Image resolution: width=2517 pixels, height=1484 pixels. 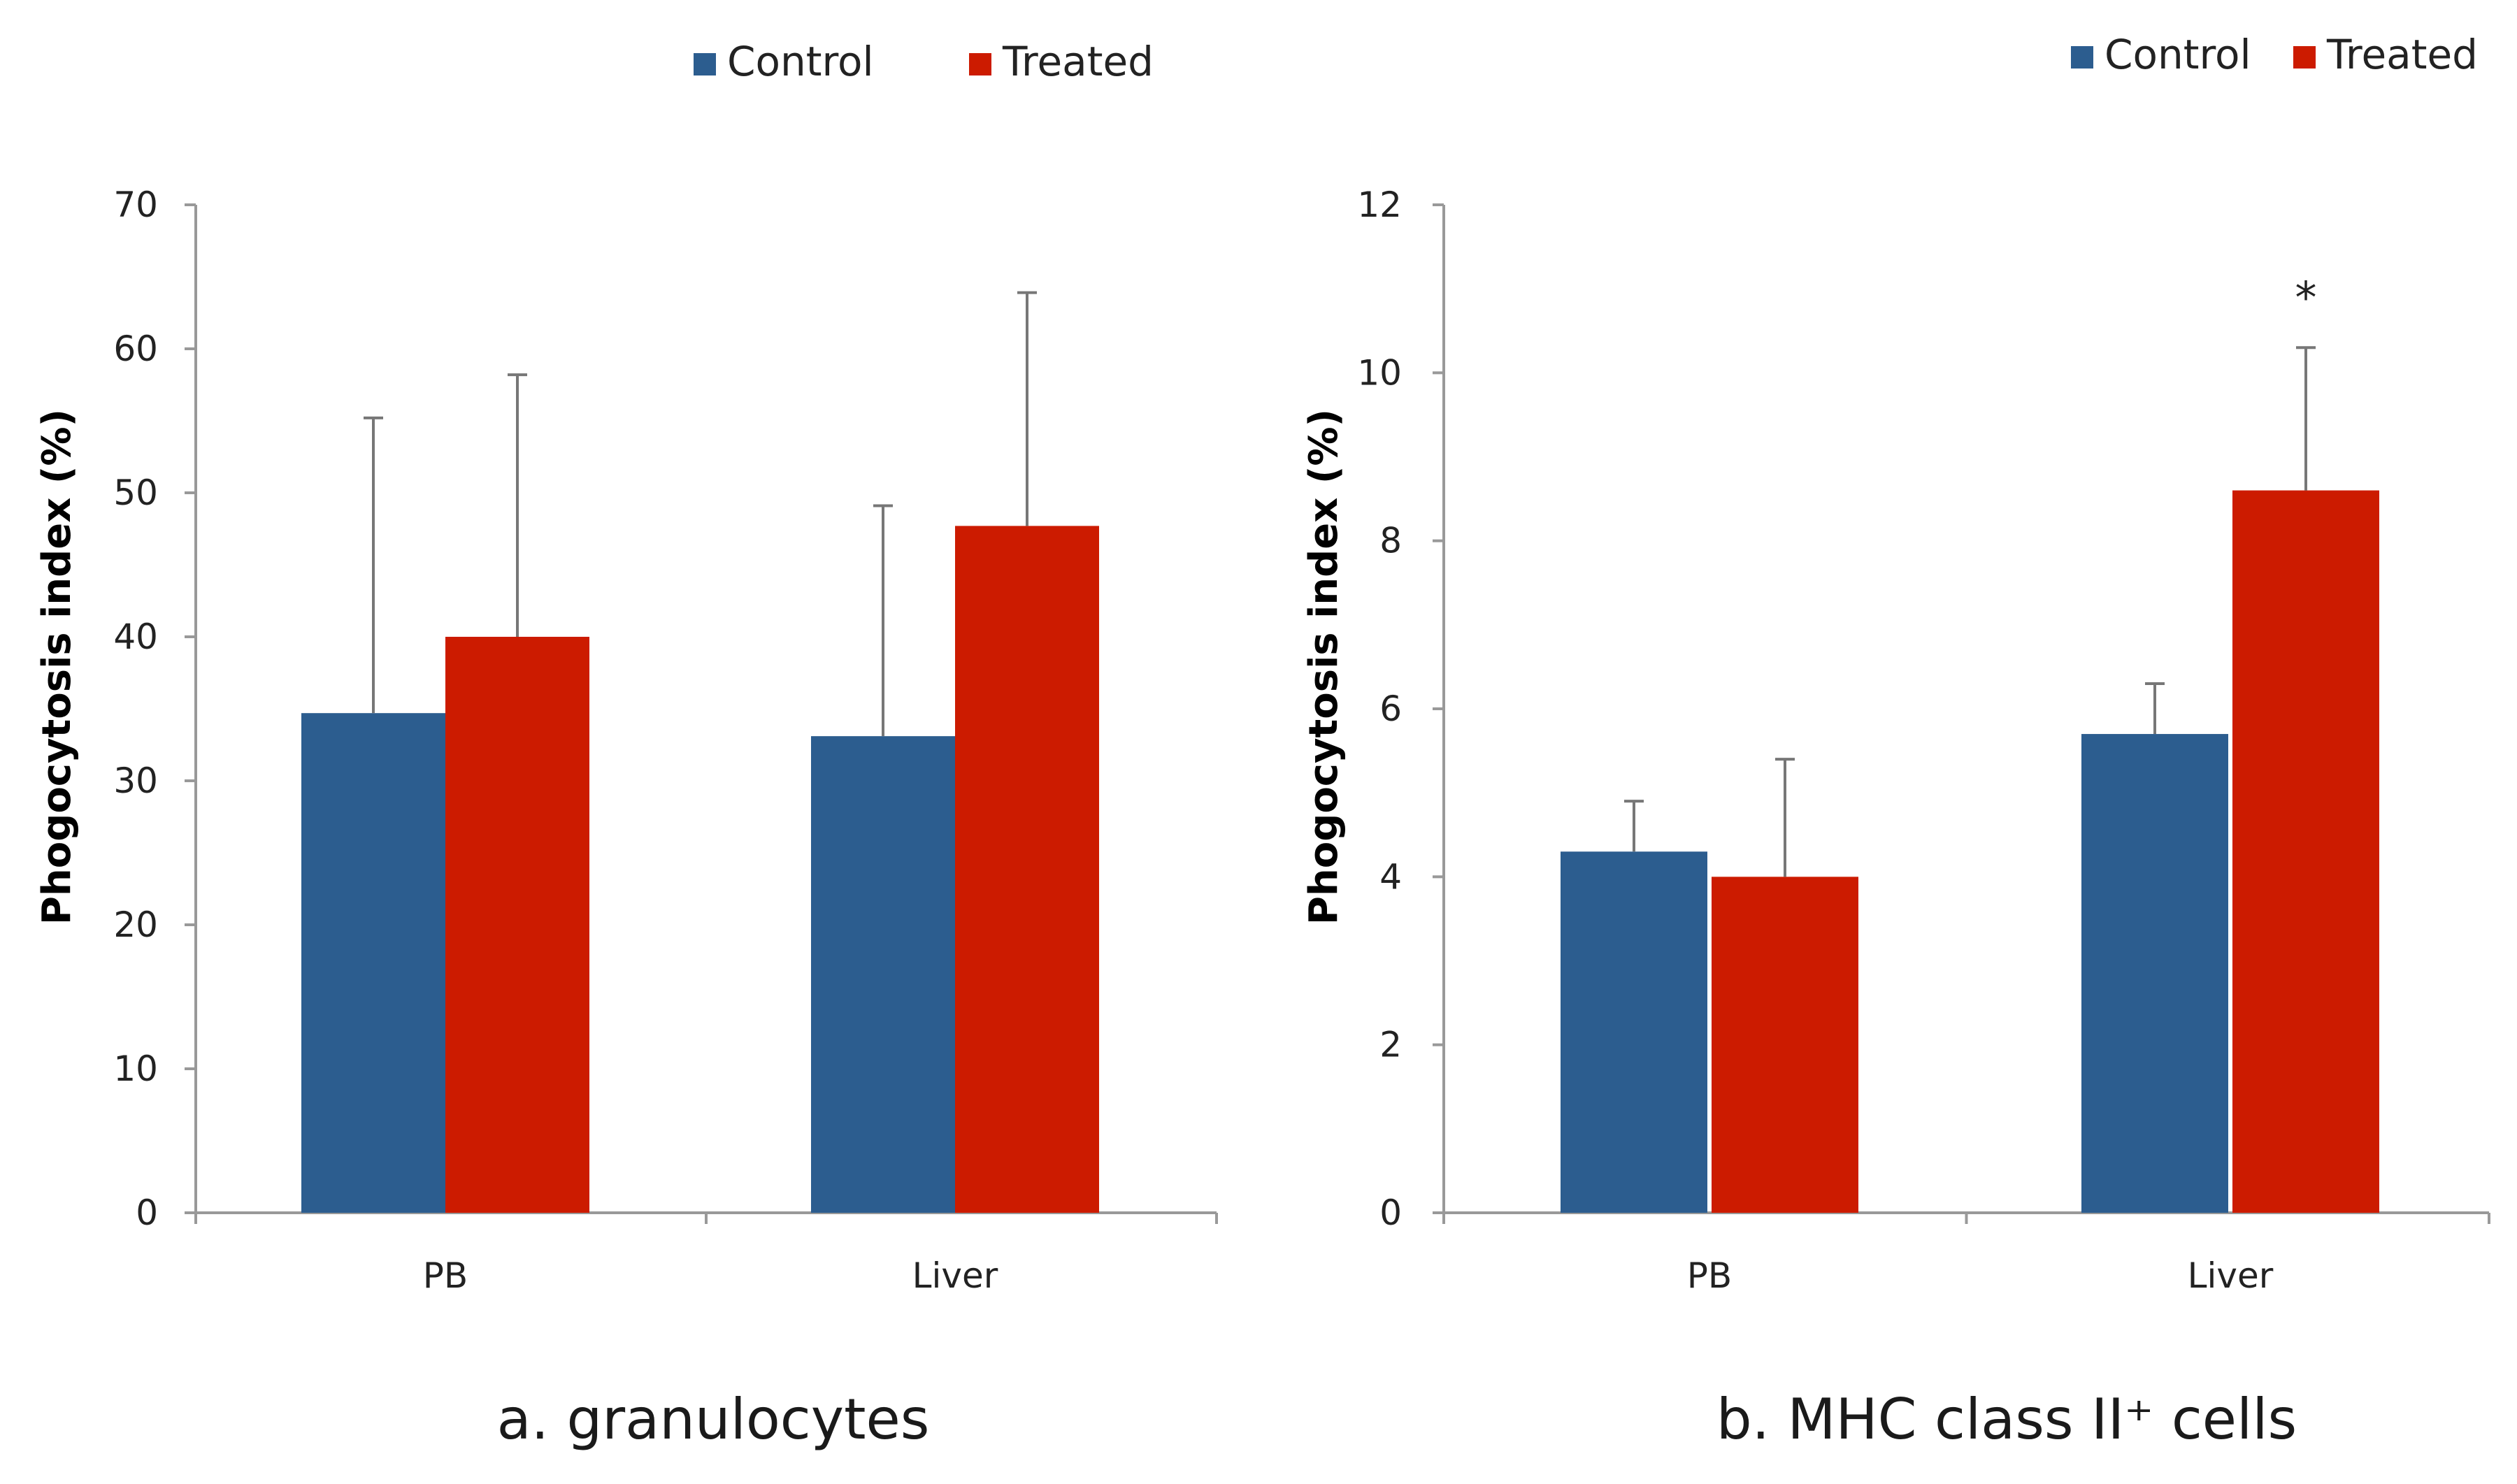 What do you see at coordinates (135, 925) in the screenshot?
I see `y-tick-label: 20` at bounding box center [135, 925].